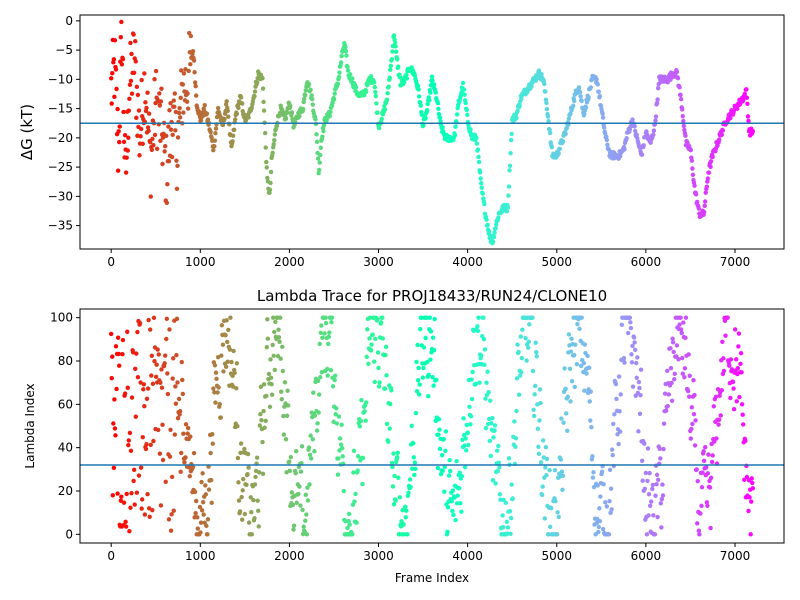 This screenshot has height=600, width=800. What do you see at coordinates (432, 296) in the screenshot?
I see `chart-title: Lambda Trace for PROJ18433/RUN24/CLONE10` at bounding box center [432, 296].